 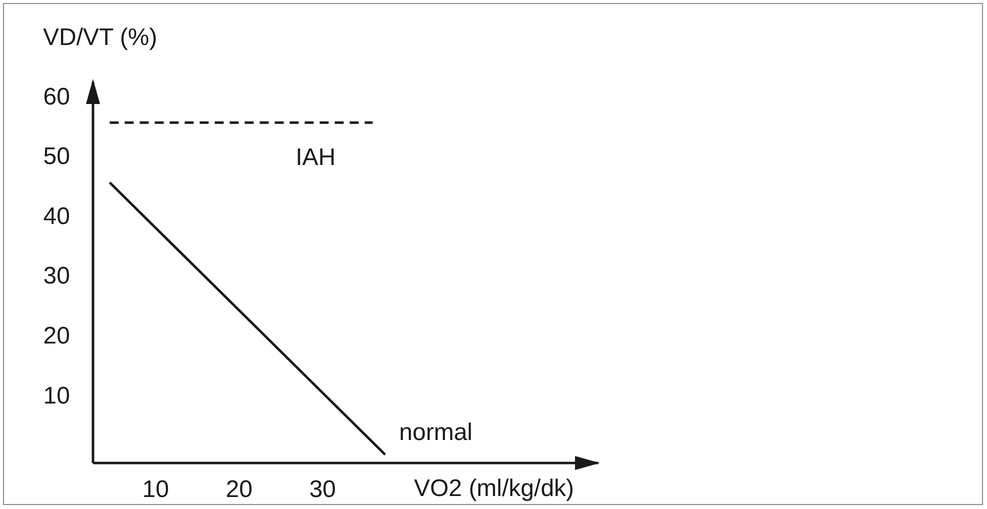 I want to click on series-label: normal, so click(x=436, y=432).